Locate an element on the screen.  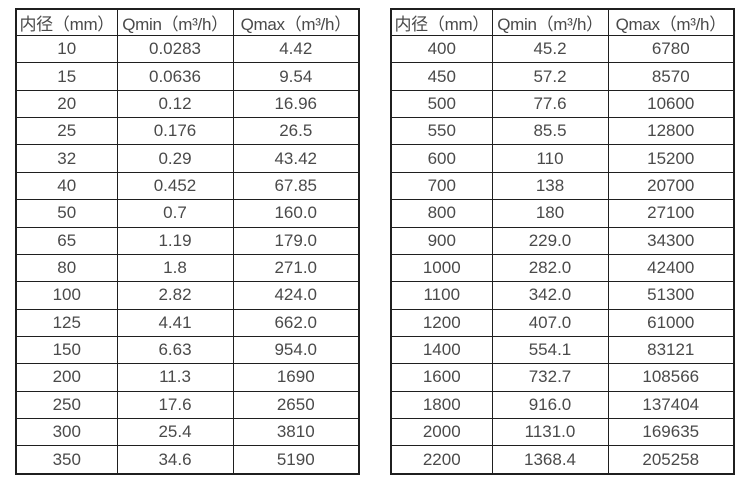
table-cell: 9.54 is located at coordinates (296, 76).